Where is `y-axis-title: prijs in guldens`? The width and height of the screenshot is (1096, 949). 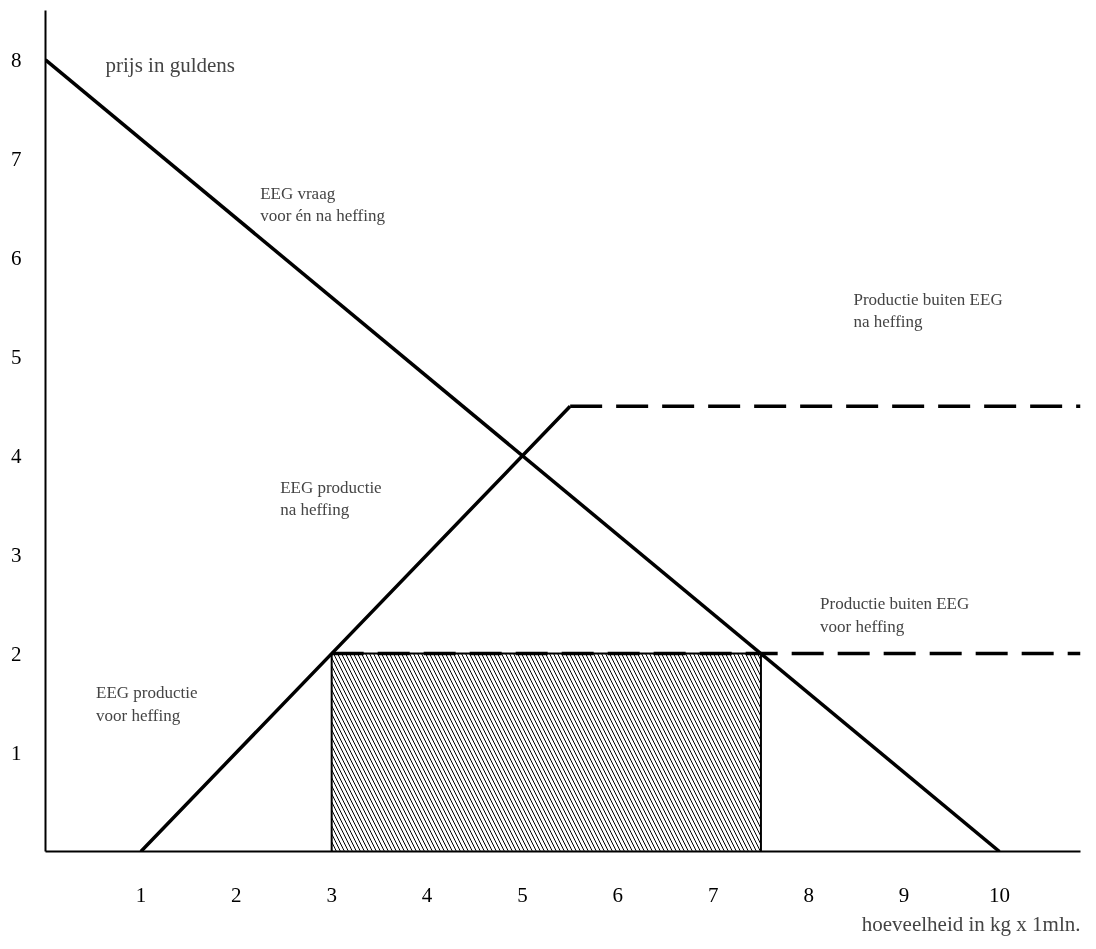
y-axis-title: prijs in guldens is located at coordinates (170, 64).